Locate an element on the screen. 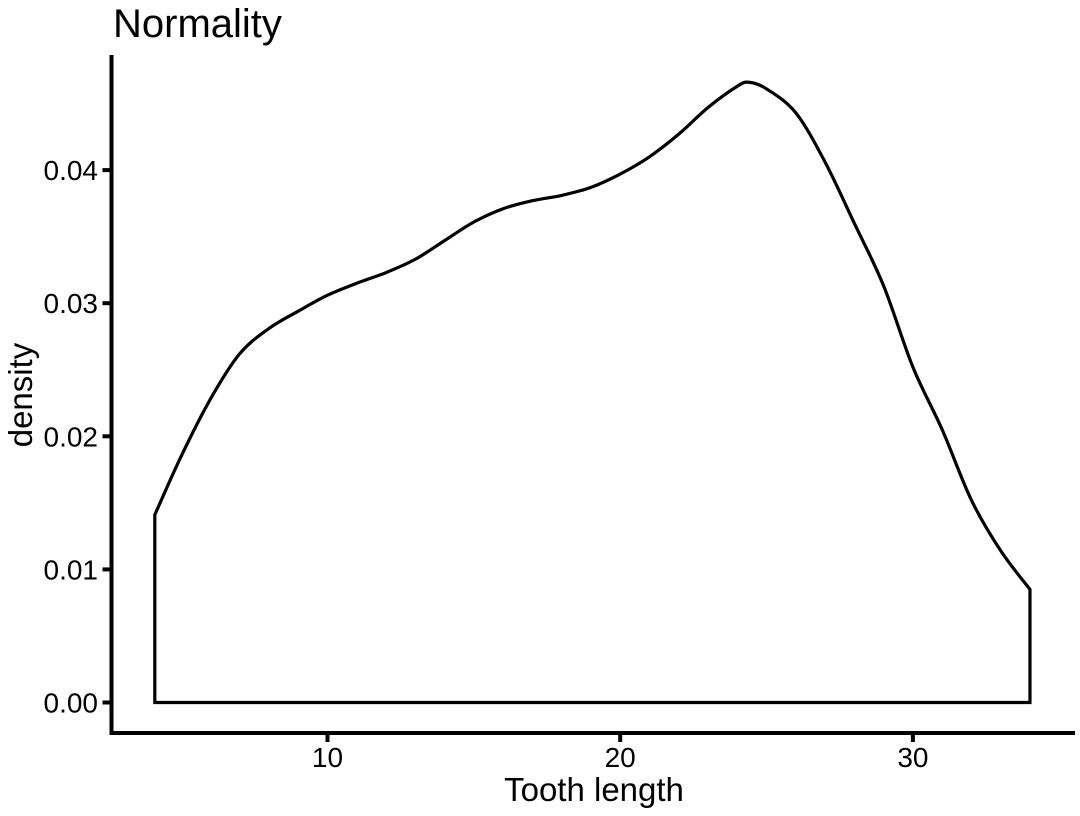 This screenshot has width=1080, height=816. y-axis-title: density is located at coordinates (20, 395).